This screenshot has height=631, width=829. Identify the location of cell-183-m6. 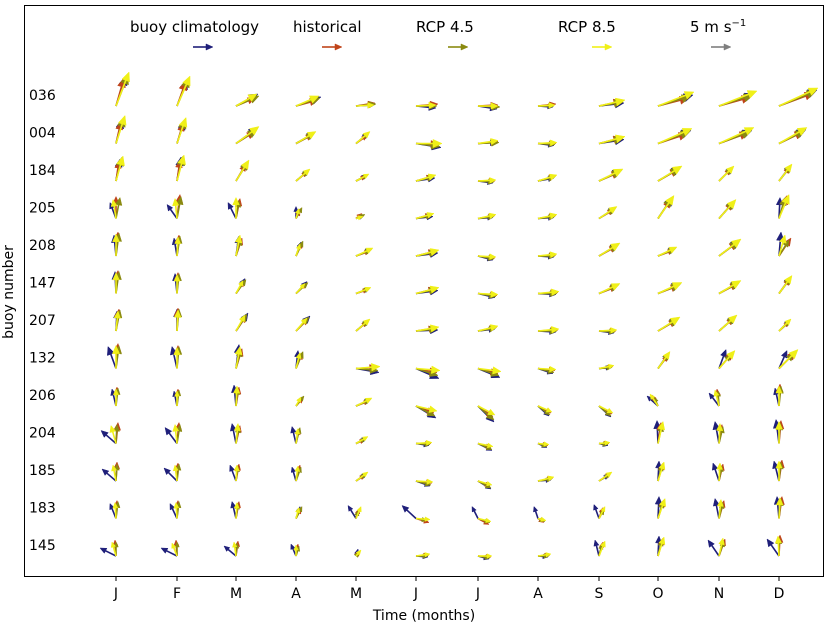
(416, 515).